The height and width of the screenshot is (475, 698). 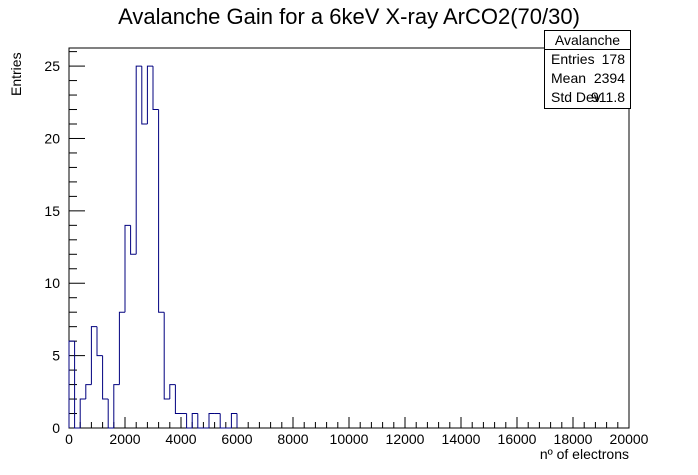 I want to click on y-axis-label: Entries, so click(x=16, y=74).